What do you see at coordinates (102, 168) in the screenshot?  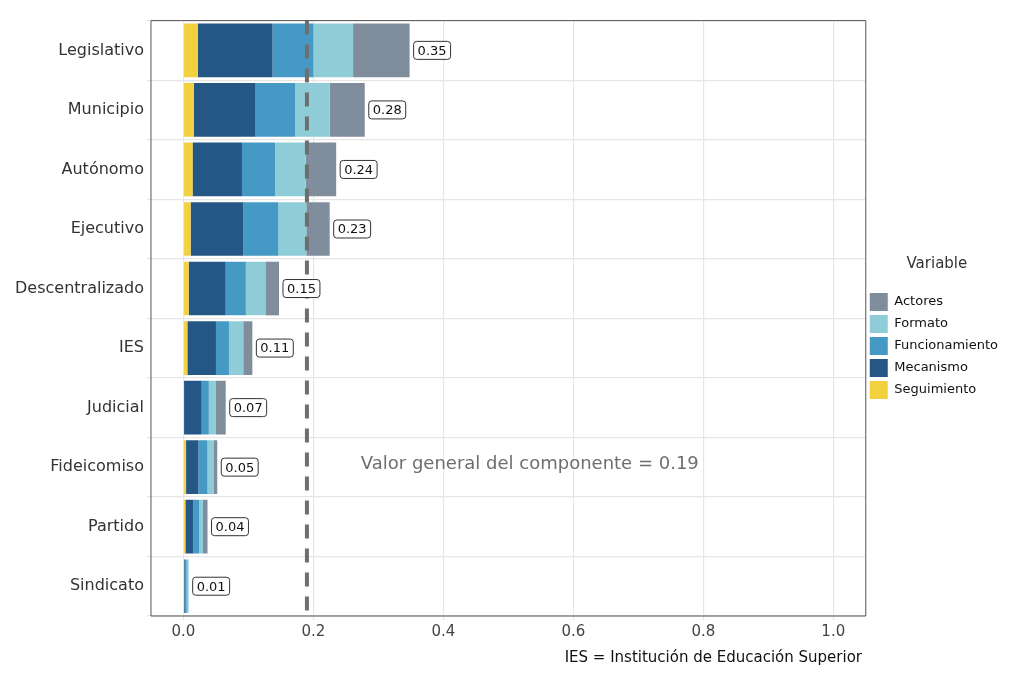 I see `y-tick-label: Autónomo` at bounding box center [102, 168].